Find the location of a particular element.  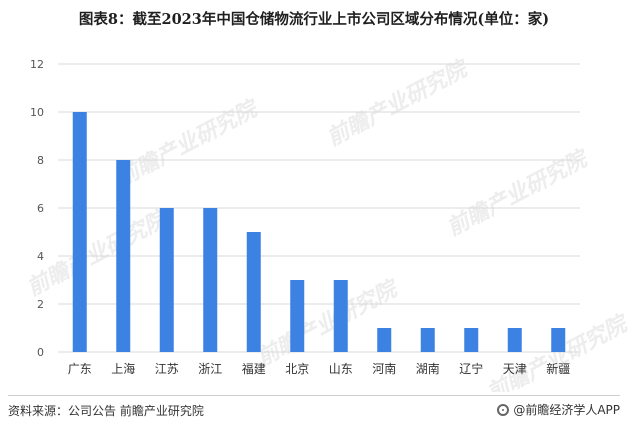

y-tick-label: 0 is located at coordinates (40, 352).